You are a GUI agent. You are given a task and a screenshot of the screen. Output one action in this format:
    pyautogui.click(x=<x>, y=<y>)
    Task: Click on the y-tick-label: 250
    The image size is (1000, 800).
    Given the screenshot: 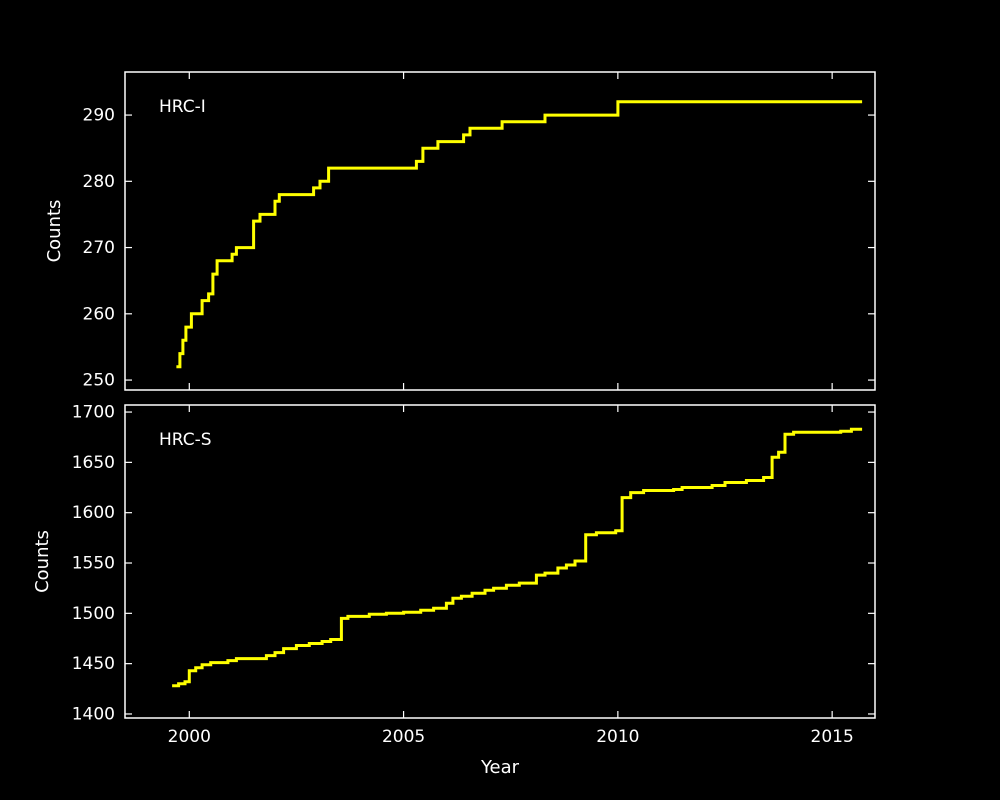 What is the action you would take?
    pyautogui.click(x=99, y=381)
    